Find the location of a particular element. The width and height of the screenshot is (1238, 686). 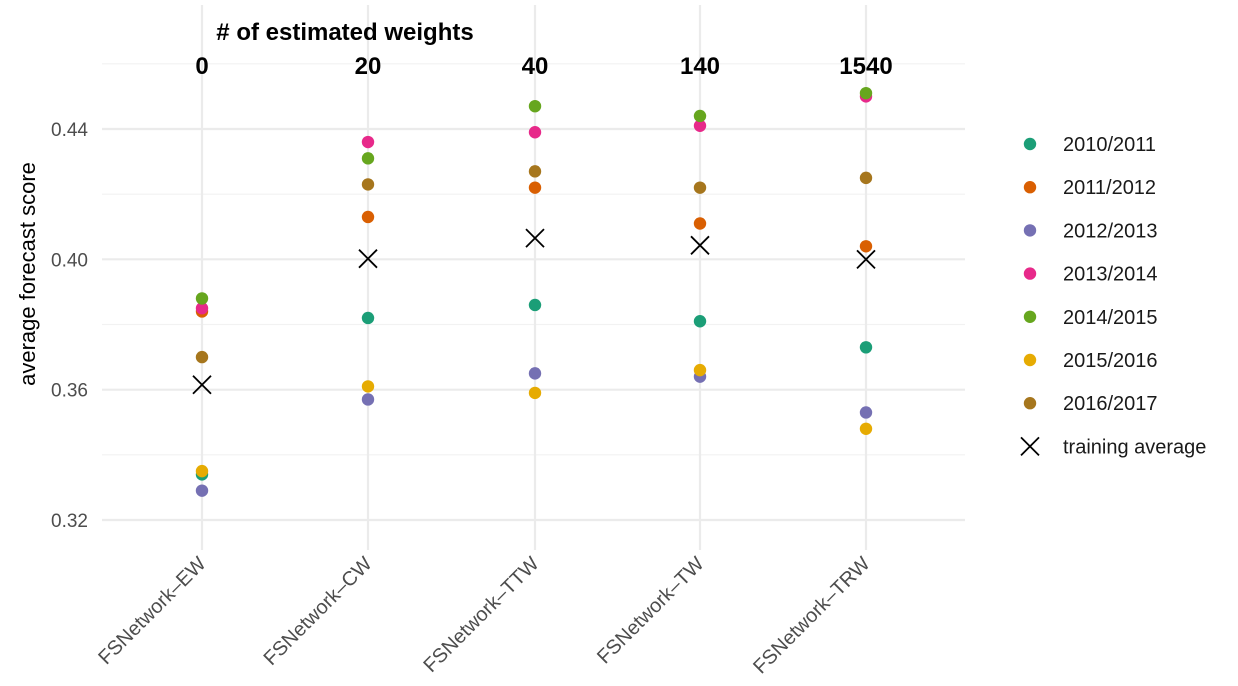

y-tick-label: 0.40 is located at coordinates (69, 260).